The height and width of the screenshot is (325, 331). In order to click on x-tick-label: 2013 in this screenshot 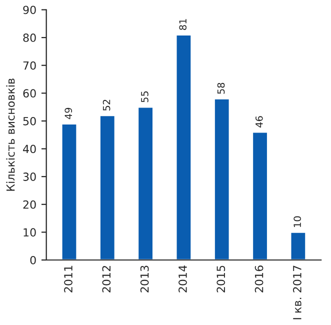, I will do `click(144, 279)`.